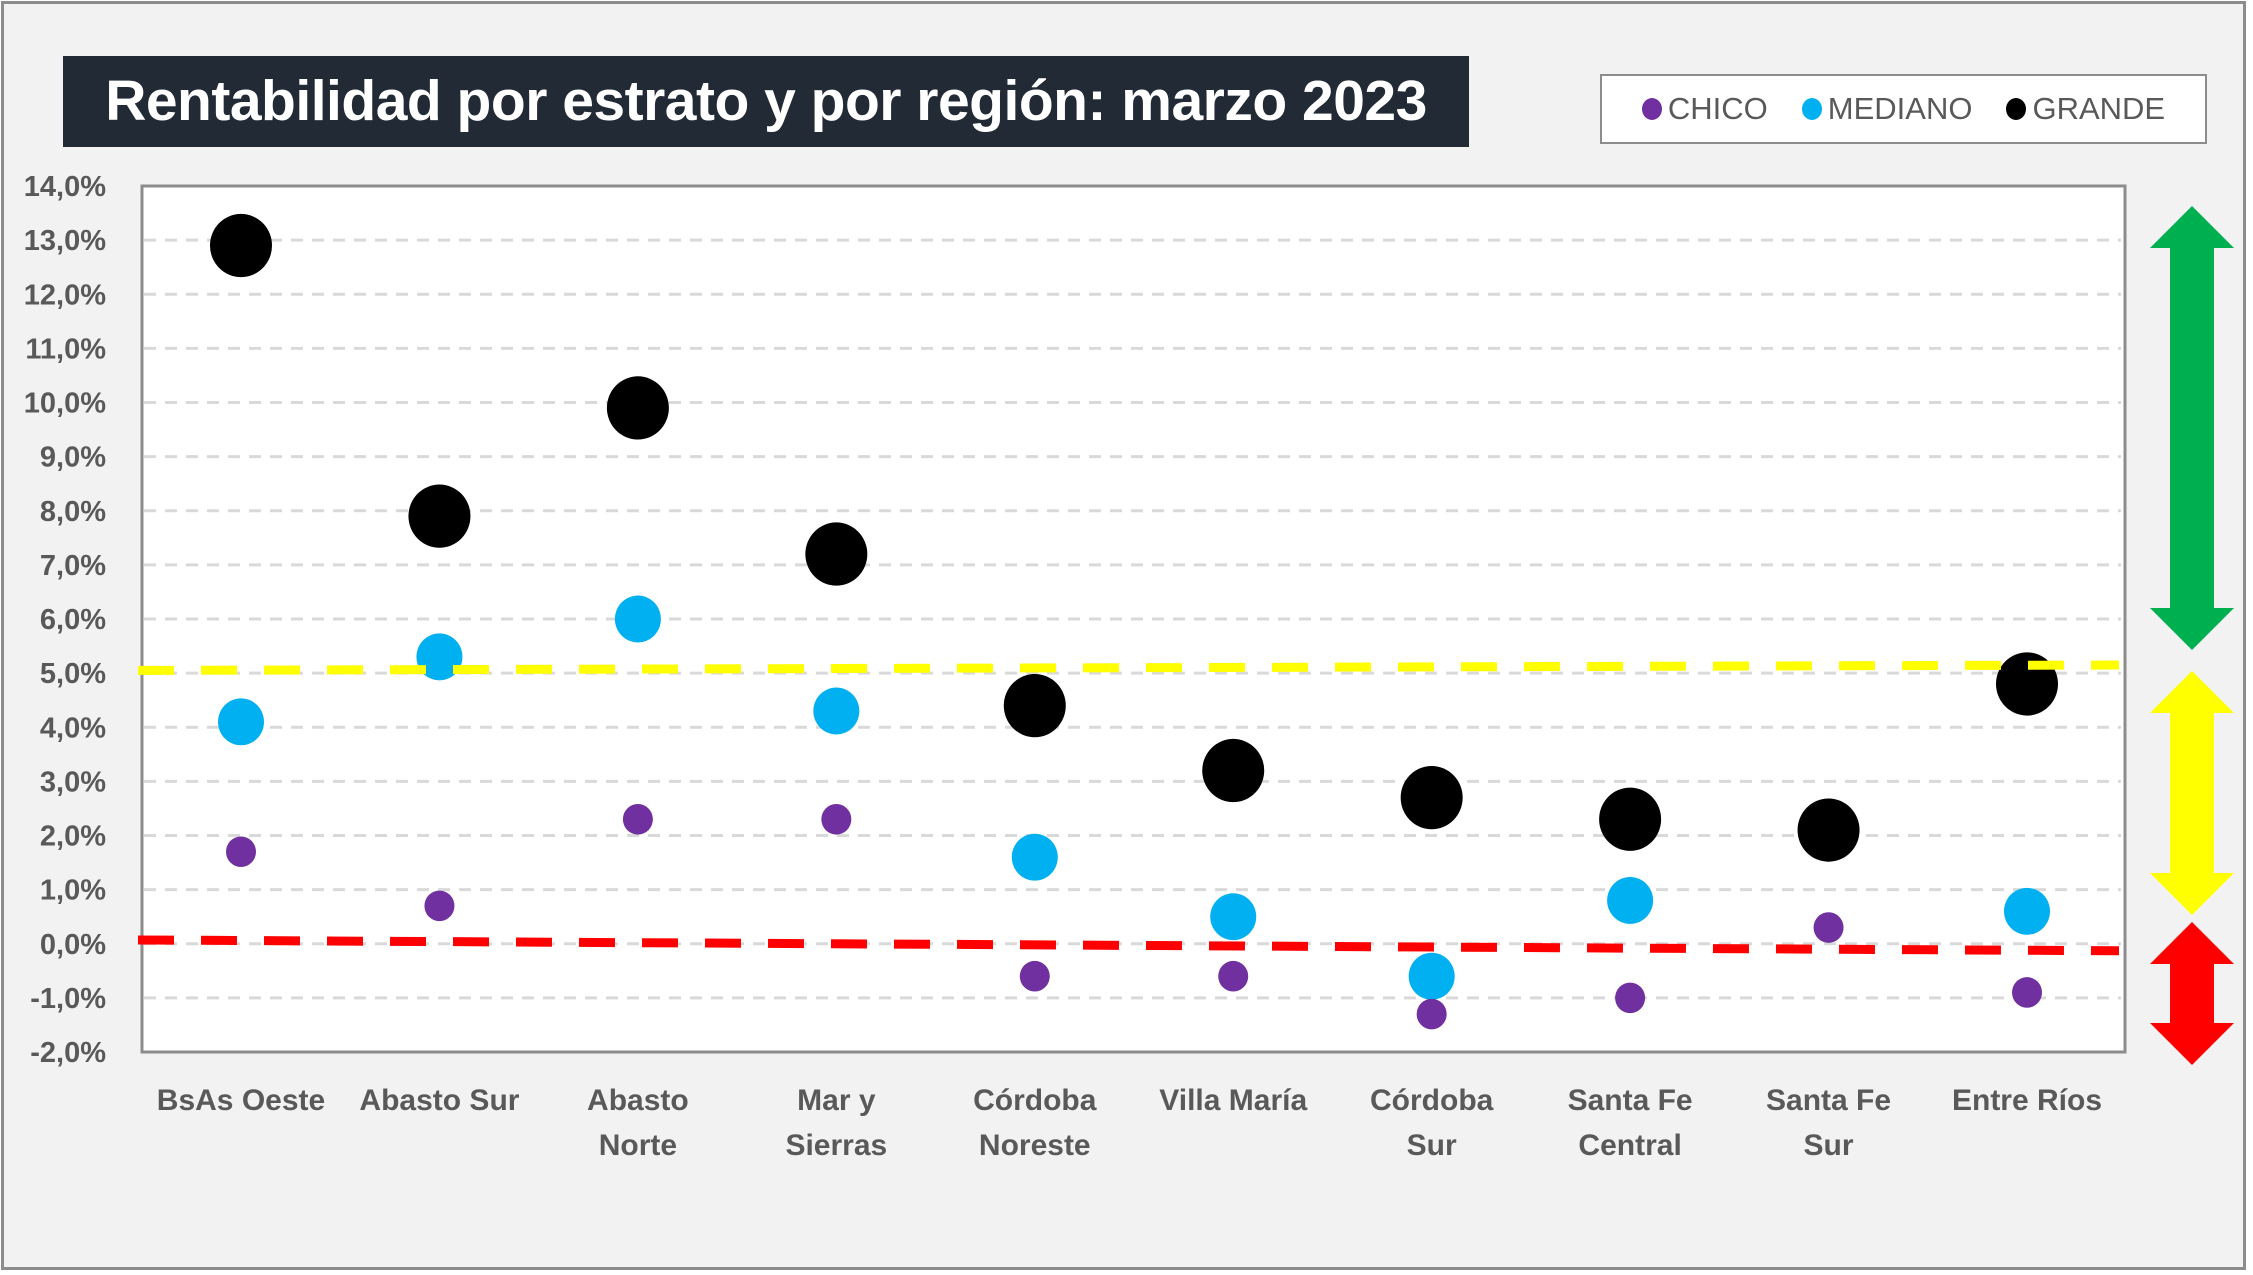 This screenshot has height=1275, width=2253. Describe the element at coordinates (68, 1053) in the screenshot. I see `y-tick-label: -2,0%` at that location.